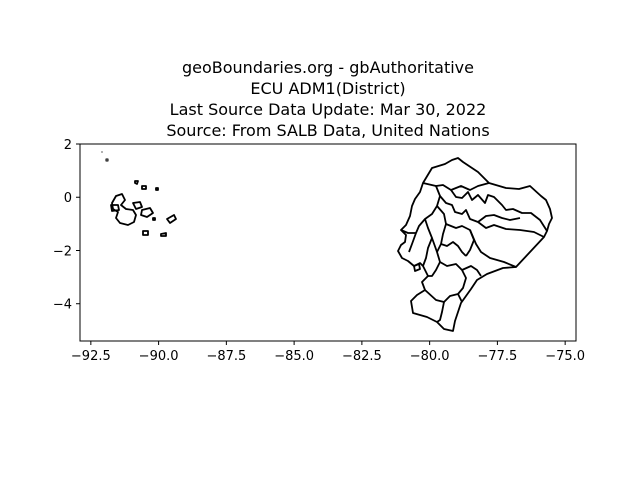 This screenshot has height=480, width=640. What do you see at coordinates (163, 234) in the screenshot?
I see `island-espanola` at bounding box center [163, 234].